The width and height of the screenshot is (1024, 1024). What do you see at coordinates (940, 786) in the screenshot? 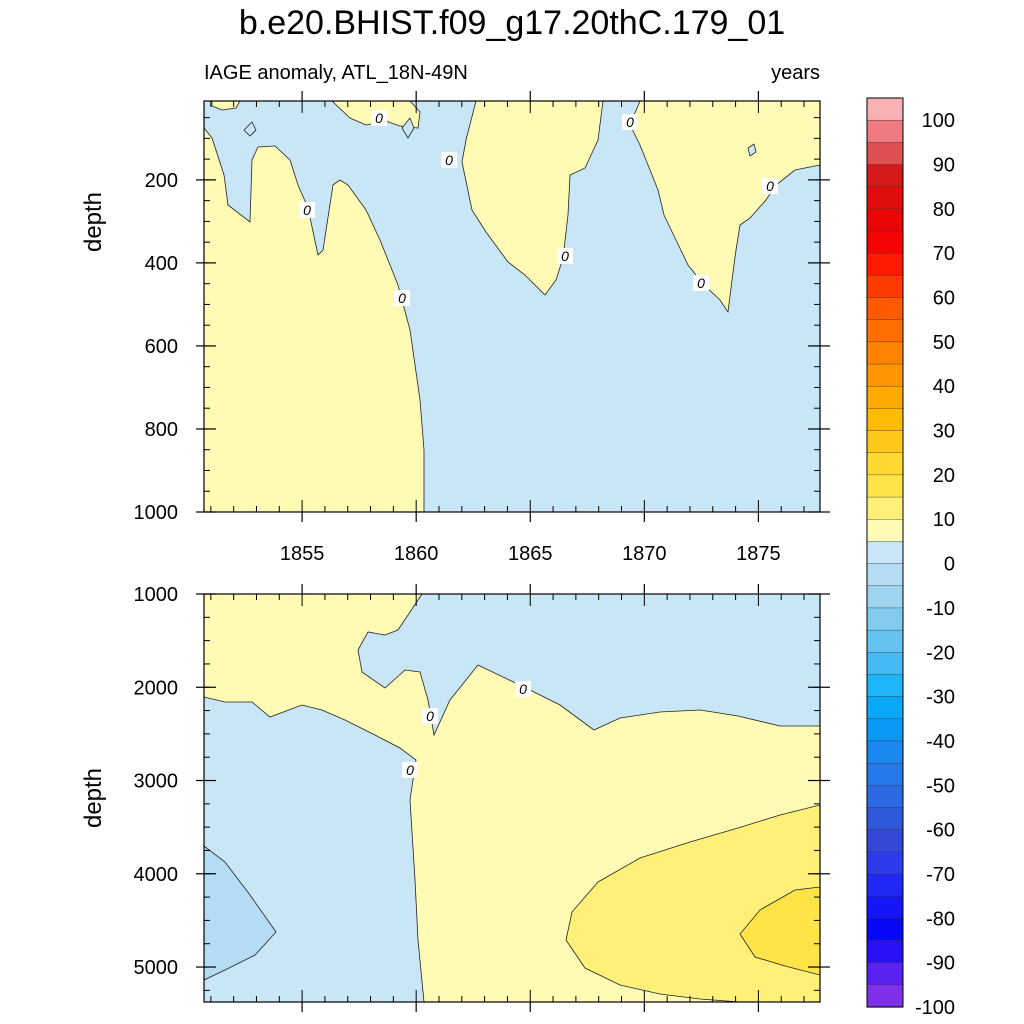
I see `colorbar-label: -50` at bounding box center [940, 786].